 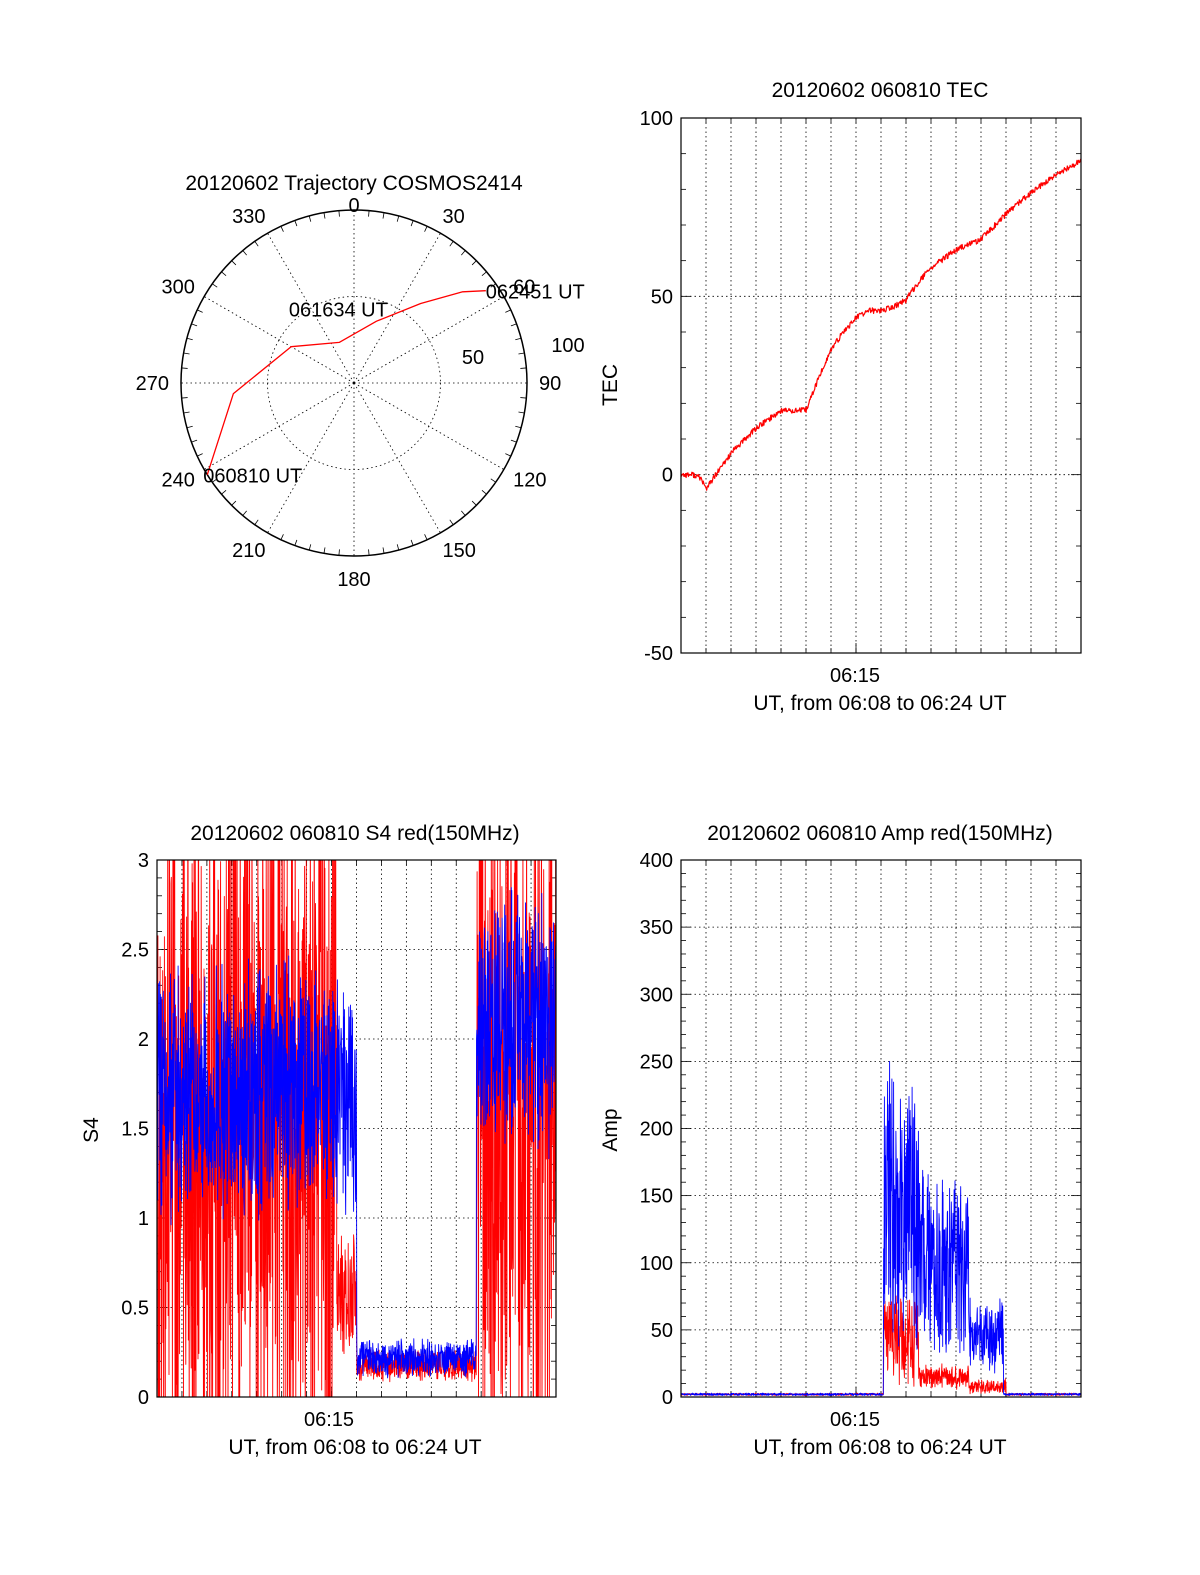 I want to click on trajectory-series, so click(x=346, y=382).